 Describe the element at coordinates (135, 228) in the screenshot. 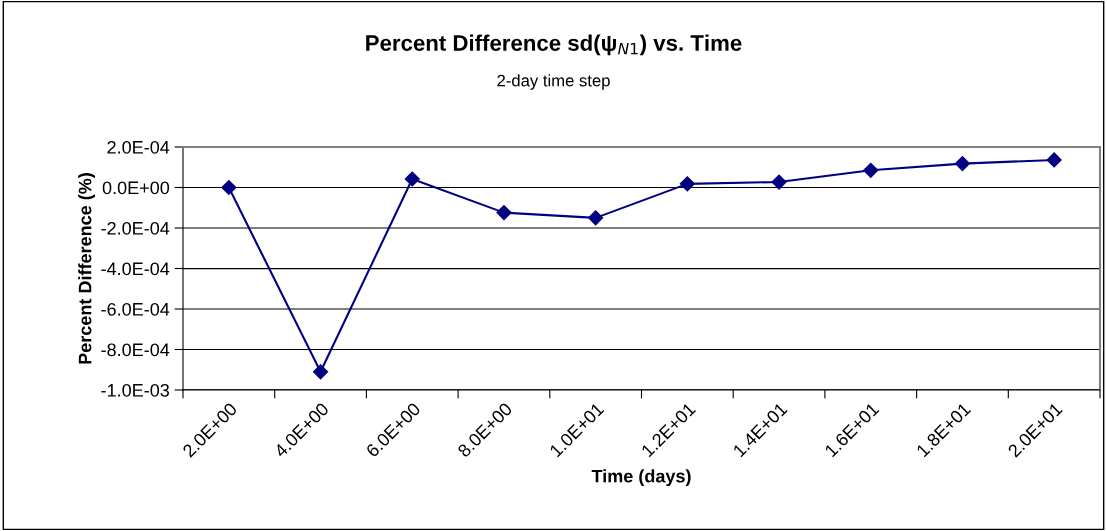

I see `y-tick-label: -2.0E-04` at that location.